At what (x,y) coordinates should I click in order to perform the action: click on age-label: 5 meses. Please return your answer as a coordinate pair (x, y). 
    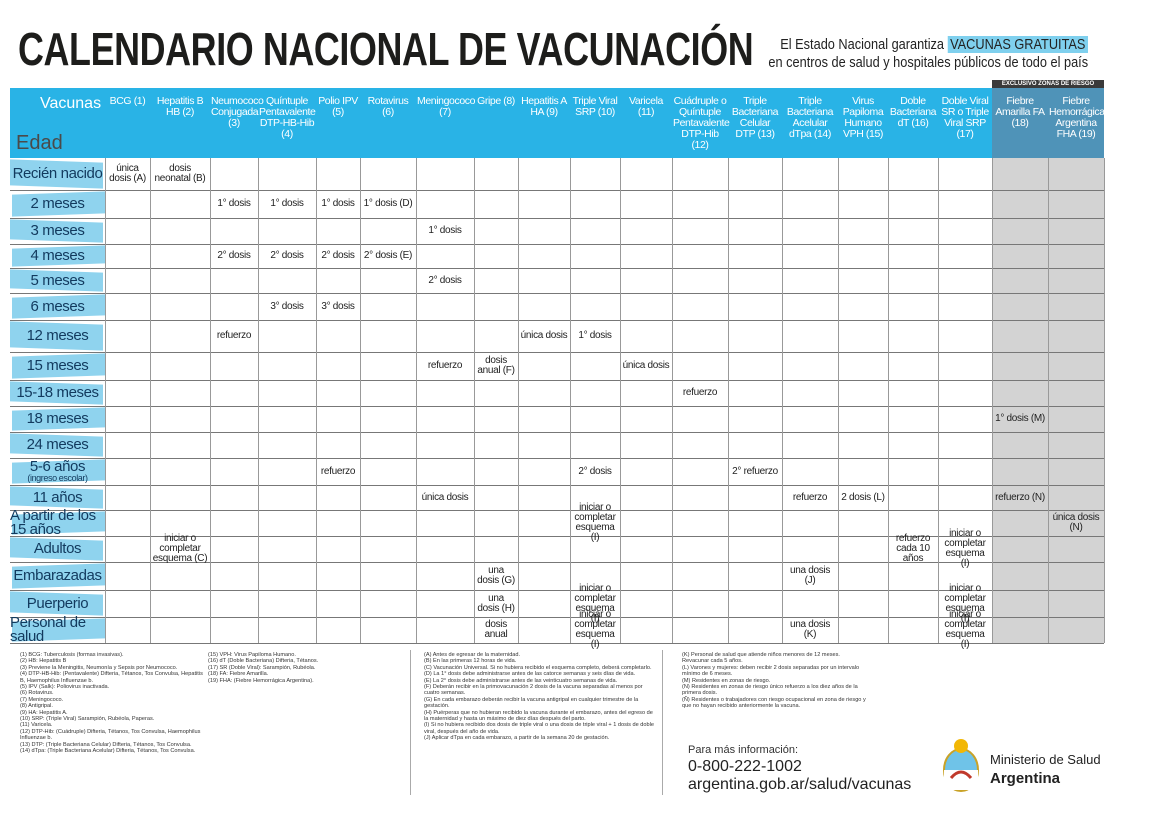
    Looking at the image, I should click on (57, 280).